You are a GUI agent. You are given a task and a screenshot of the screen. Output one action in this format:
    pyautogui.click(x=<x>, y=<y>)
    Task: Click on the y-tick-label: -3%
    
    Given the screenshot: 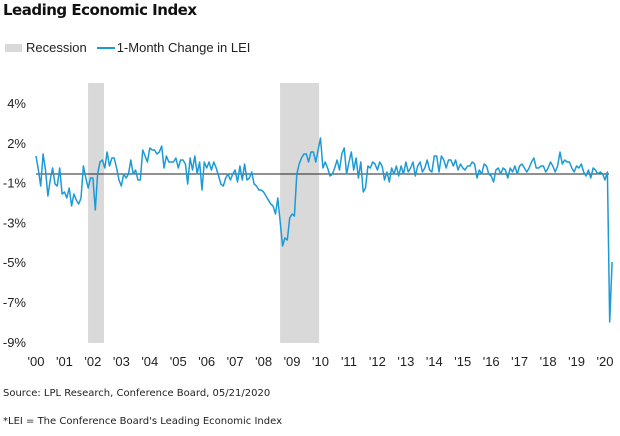 What is the action you would take?
    pyautogui.click(x=15, y=222)
    